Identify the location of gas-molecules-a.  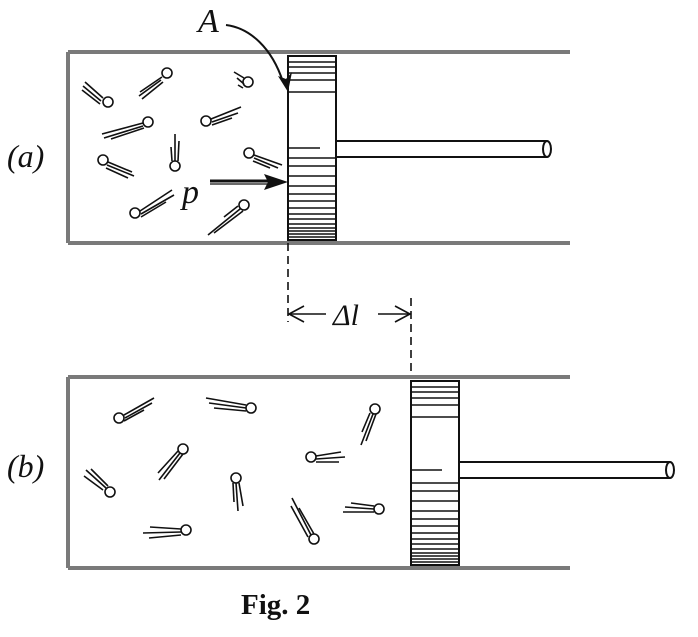
(182, 151).